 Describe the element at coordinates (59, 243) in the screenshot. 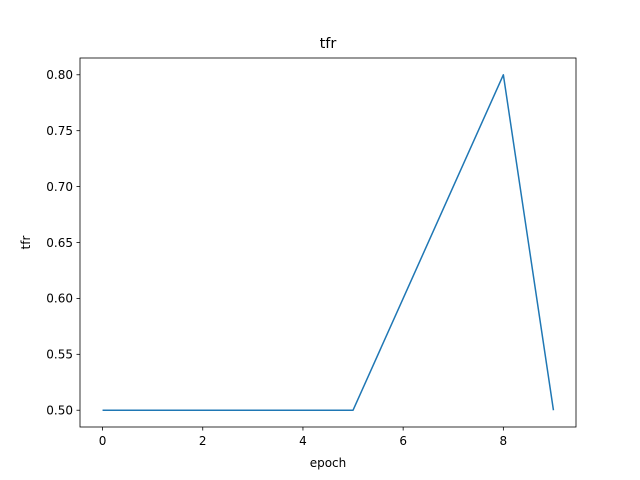

I see `y-tick-label: 0.65` at that location.